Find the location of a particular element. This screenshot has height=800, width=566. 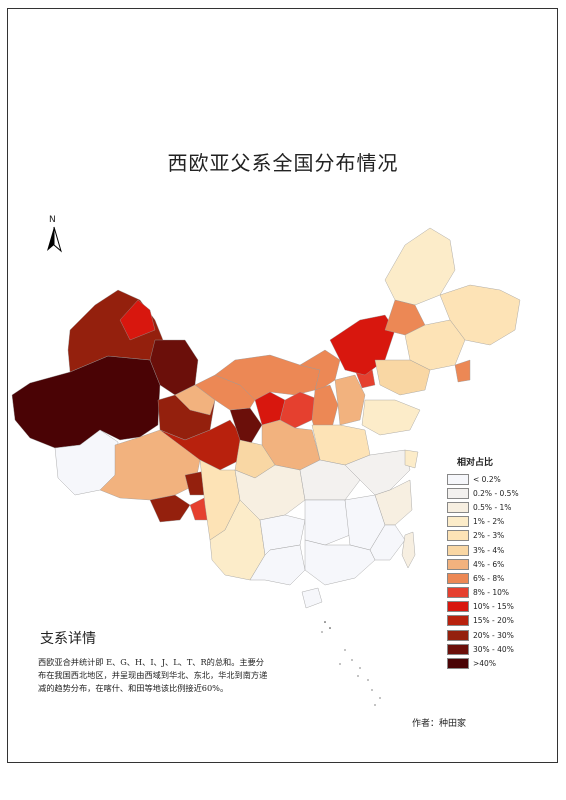

legend-item: 30% - 40% is located at coordinates (502, 649).